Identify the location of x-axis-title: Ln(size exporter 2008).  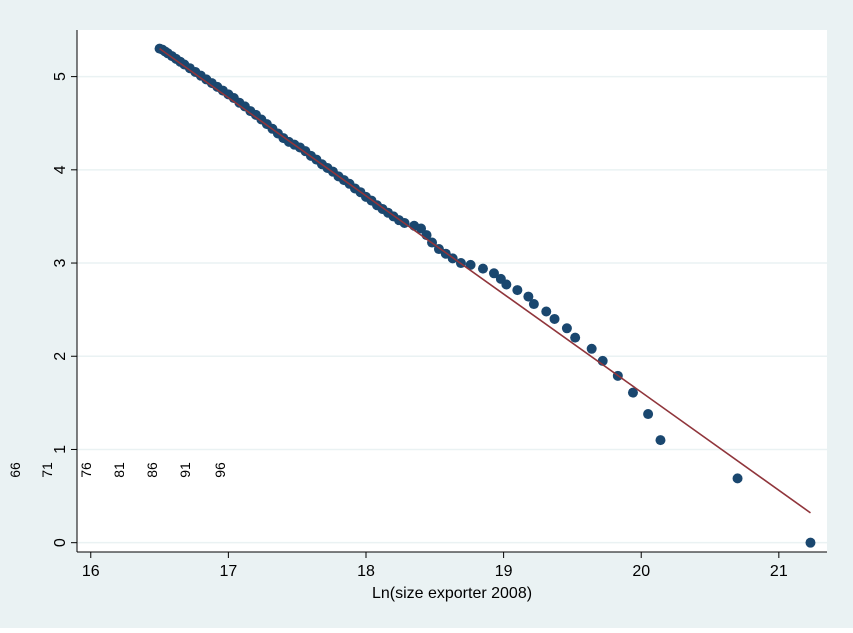
(452, 593).